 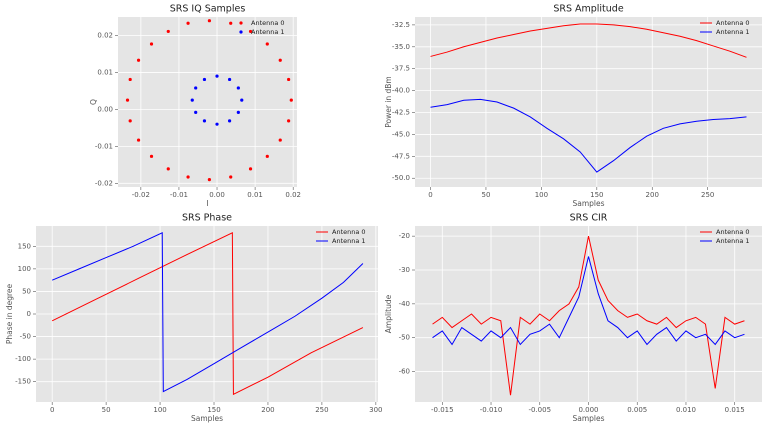 I want to click on x-tick-label: 0.015, so click(x=735, y=410).